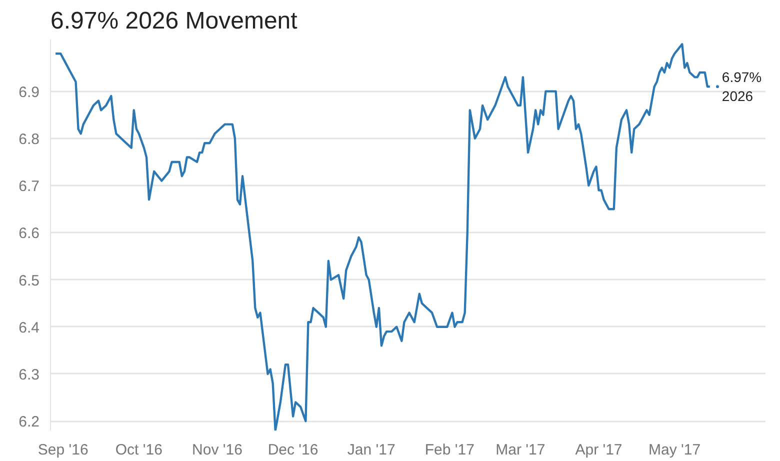  What do you see at coordinates (138, 450) in the screenshot?
I see `x-tick-label: Oct '16` at bounding box center [138, 450].